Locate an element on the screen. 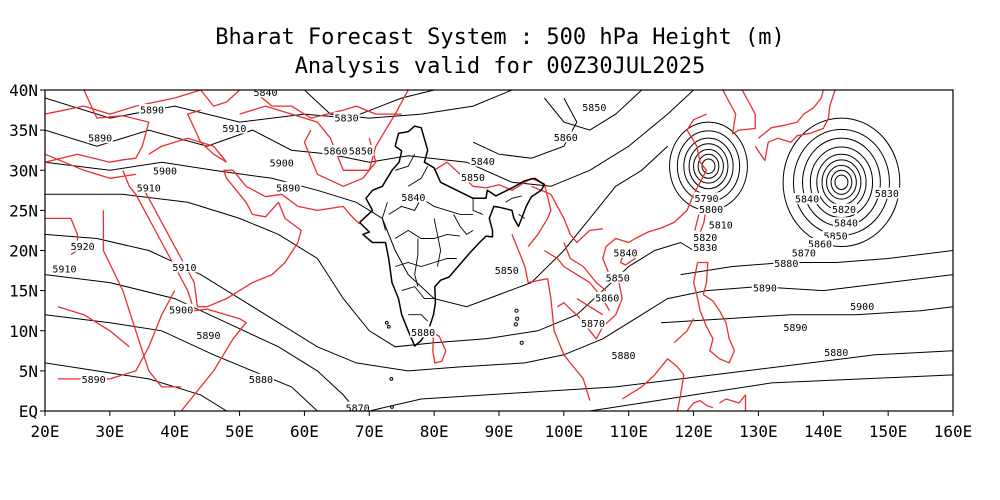 Image resolution: width=1000 pixels, height=500 pixels. x-tick-label: 130E is located at coordinates (758, 431).